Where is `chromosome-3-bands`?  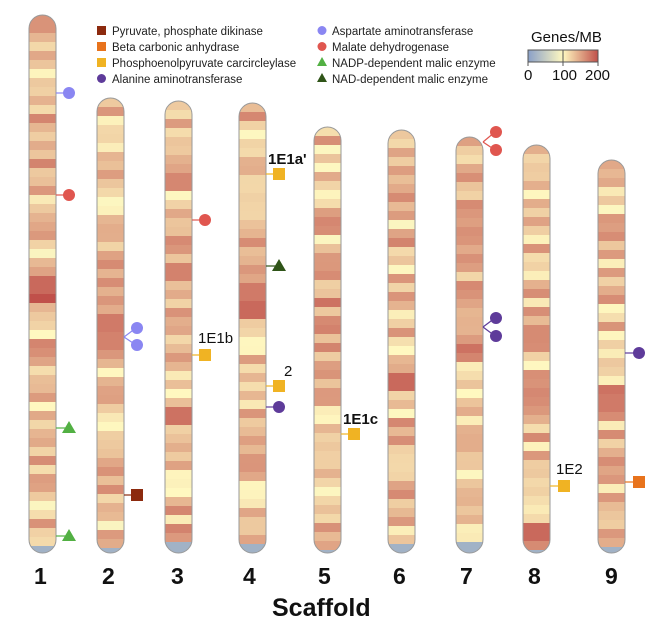
chromosome-3-bands is located at coordinates (178, 327).